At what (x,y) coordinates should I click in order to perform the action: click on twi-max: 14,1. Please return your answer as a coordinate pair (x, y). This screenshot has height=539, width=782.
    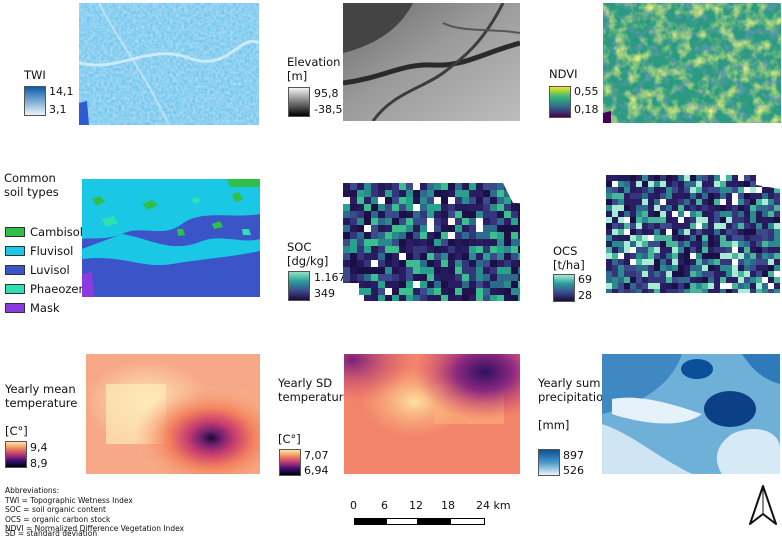
    Looking at the image, I should click on (61, 91).